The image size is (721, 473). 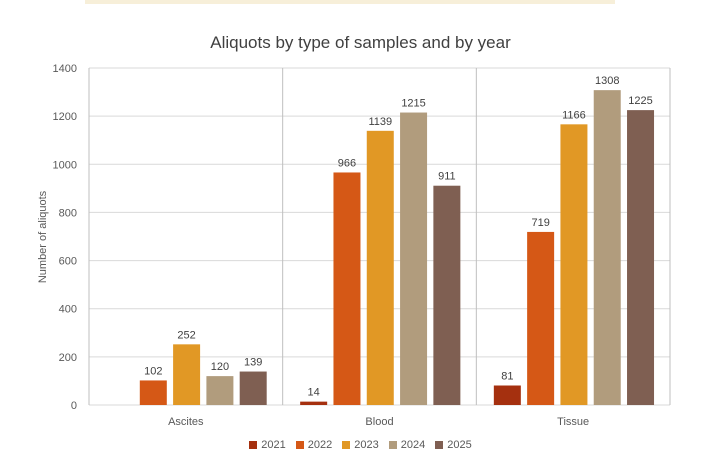 I want to click on legend-item: 2022, so click(x=314, y=445).